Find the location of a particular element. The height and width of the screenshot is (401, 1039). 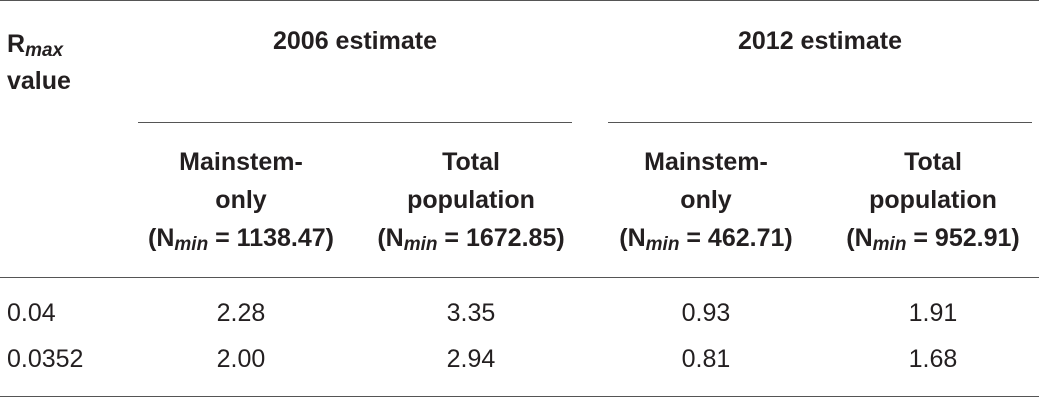

row1-2012-total: 1.91 is located at coordinates (933, 313).